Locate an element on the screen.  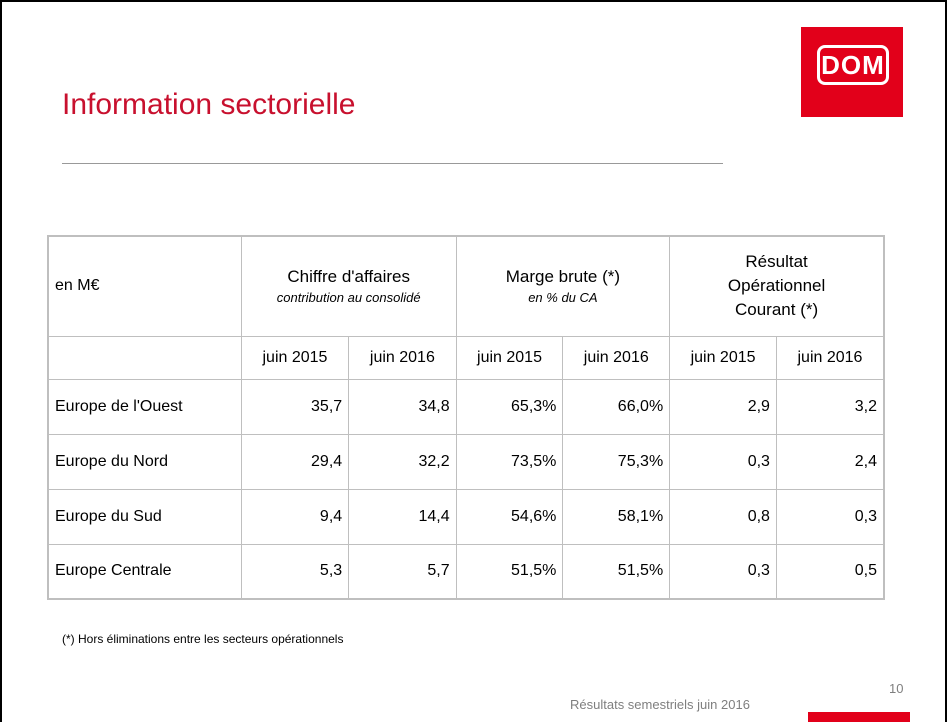
logo-text: DOM is located at coordinates (853, 65).